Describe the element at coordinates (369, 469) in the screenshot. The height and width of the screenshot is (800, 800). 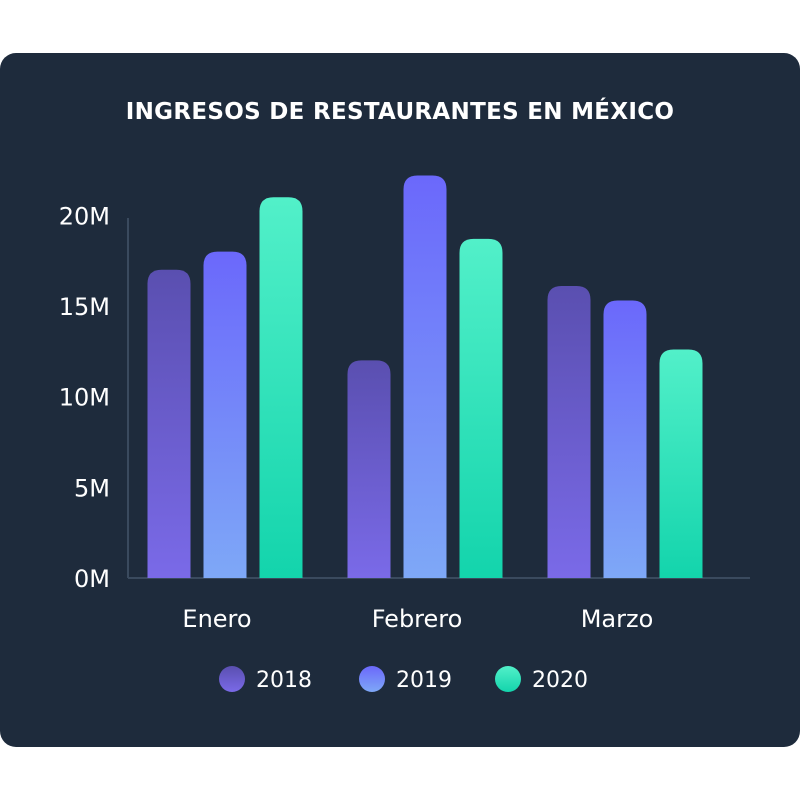
I see `bar-febrero-2018` at that location.